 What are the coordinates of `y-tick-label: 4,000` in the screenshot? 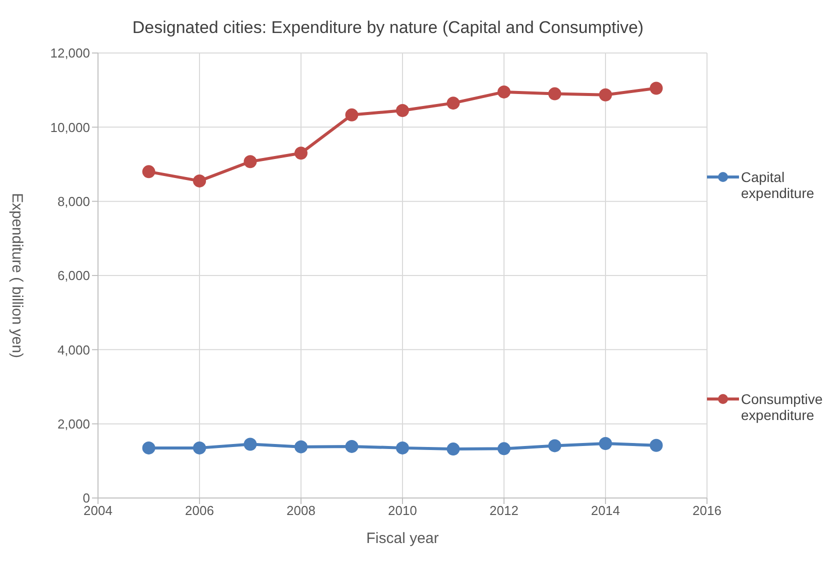 It's located at (73, 350).